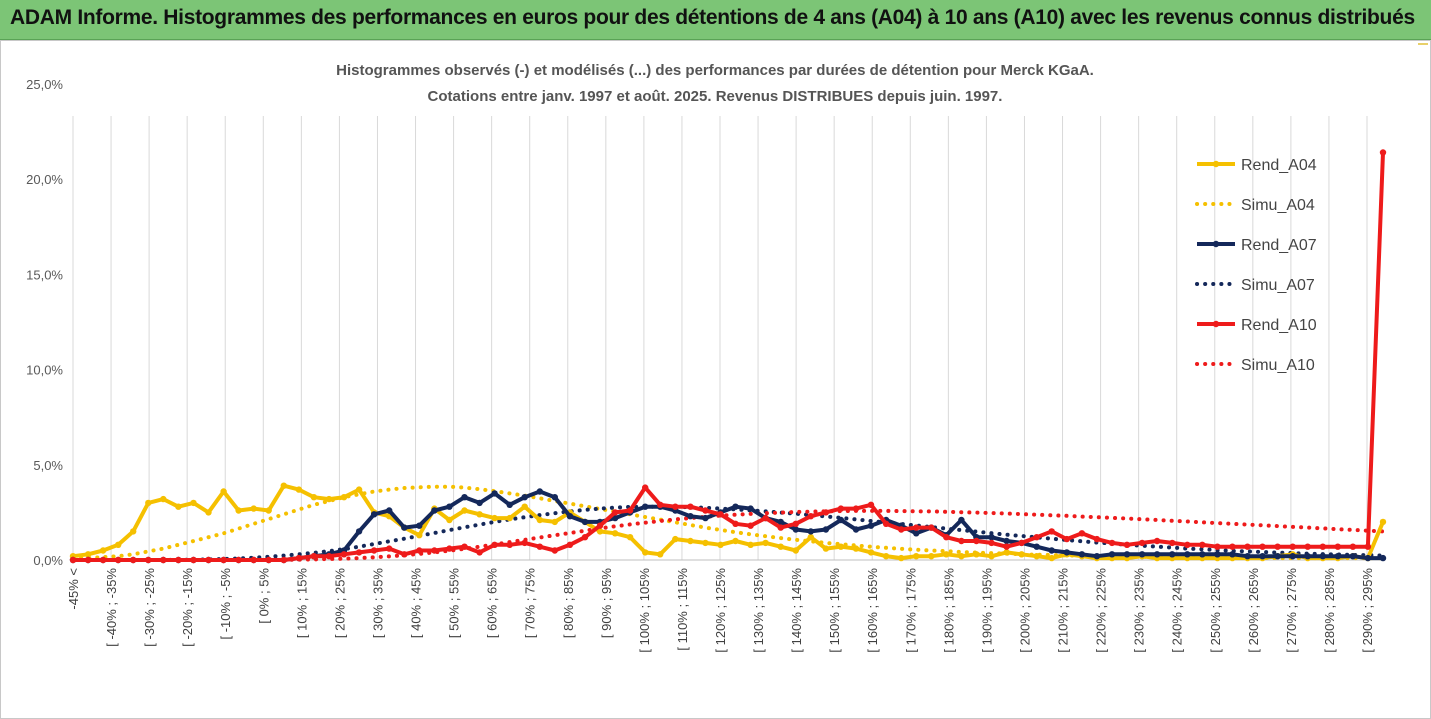 The height and width of the screenshot is (719, 1431). Describe the element at coordinates (1278, 205) in the screenshot. I see `legend-label: Simu_A04` at that location.